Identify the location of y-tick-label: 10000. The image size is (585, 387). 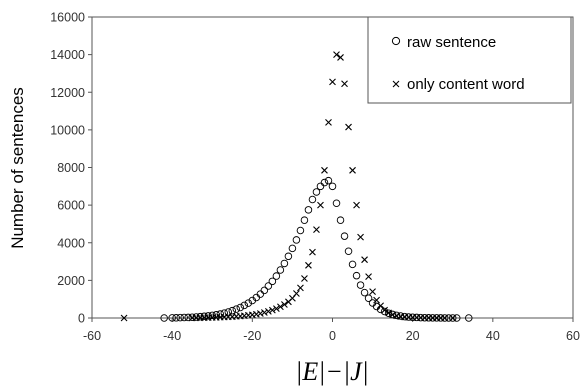
(67, 130).